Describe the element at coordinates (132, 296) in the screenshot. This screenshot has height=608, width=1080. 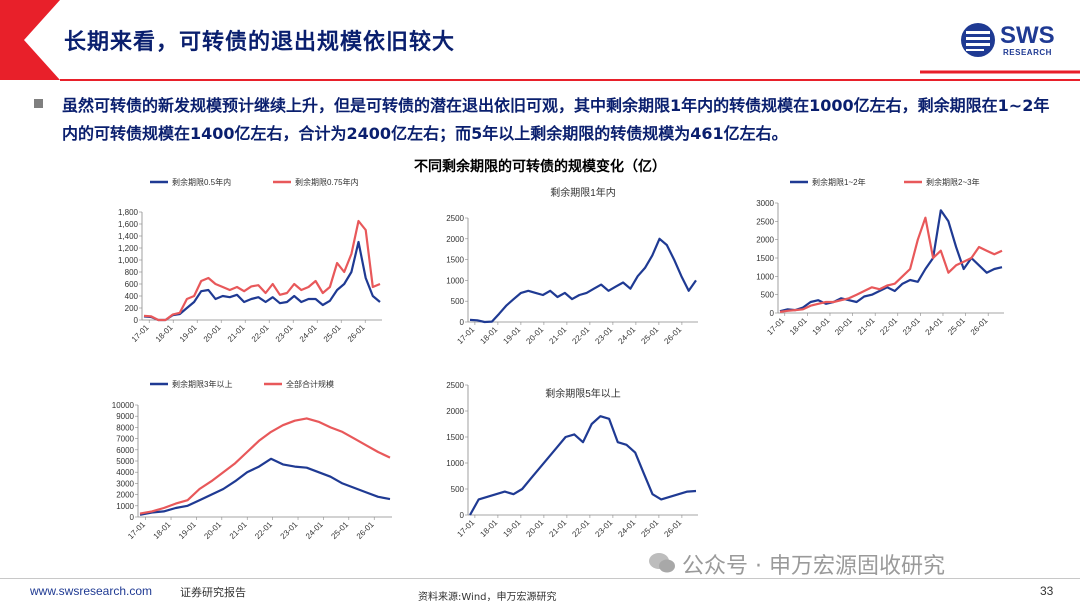
I see `y-tick-label: 400` at that location.